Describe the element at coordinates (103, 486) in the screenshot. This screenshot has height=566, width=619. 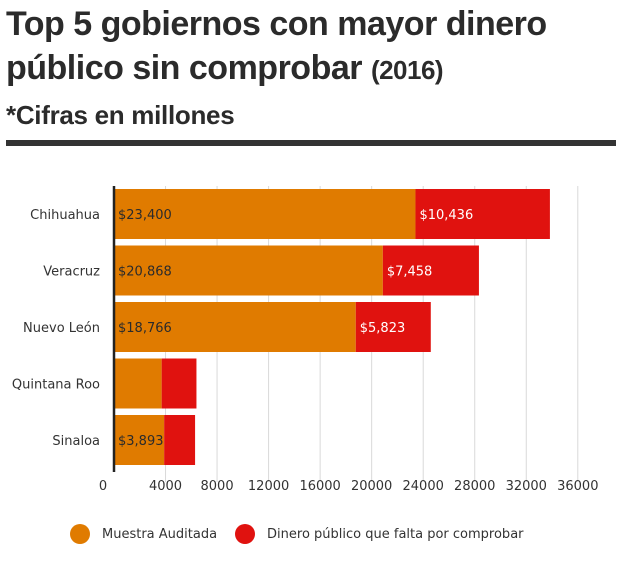
I see `x-tick-label: 0` at that location.